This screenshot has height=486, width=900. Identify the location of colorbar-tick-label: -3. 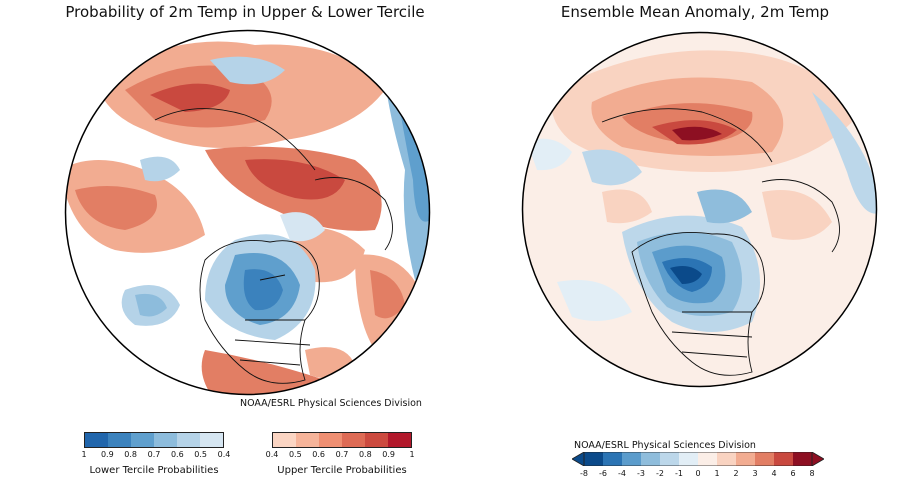
(641, 473).